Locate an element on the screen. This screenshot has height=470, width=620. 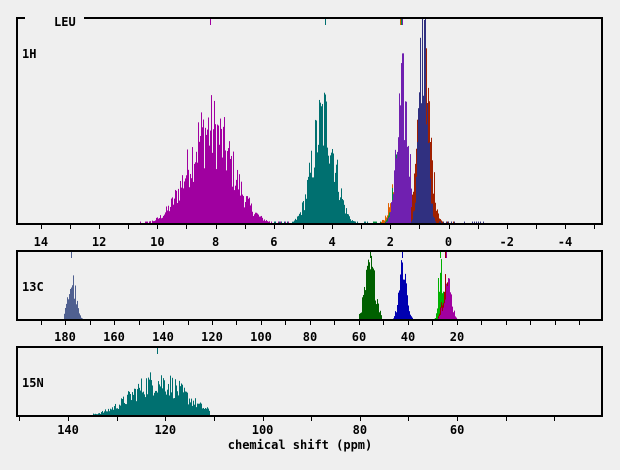
x-tick-label: 100 is located at coordinates (263, 430).